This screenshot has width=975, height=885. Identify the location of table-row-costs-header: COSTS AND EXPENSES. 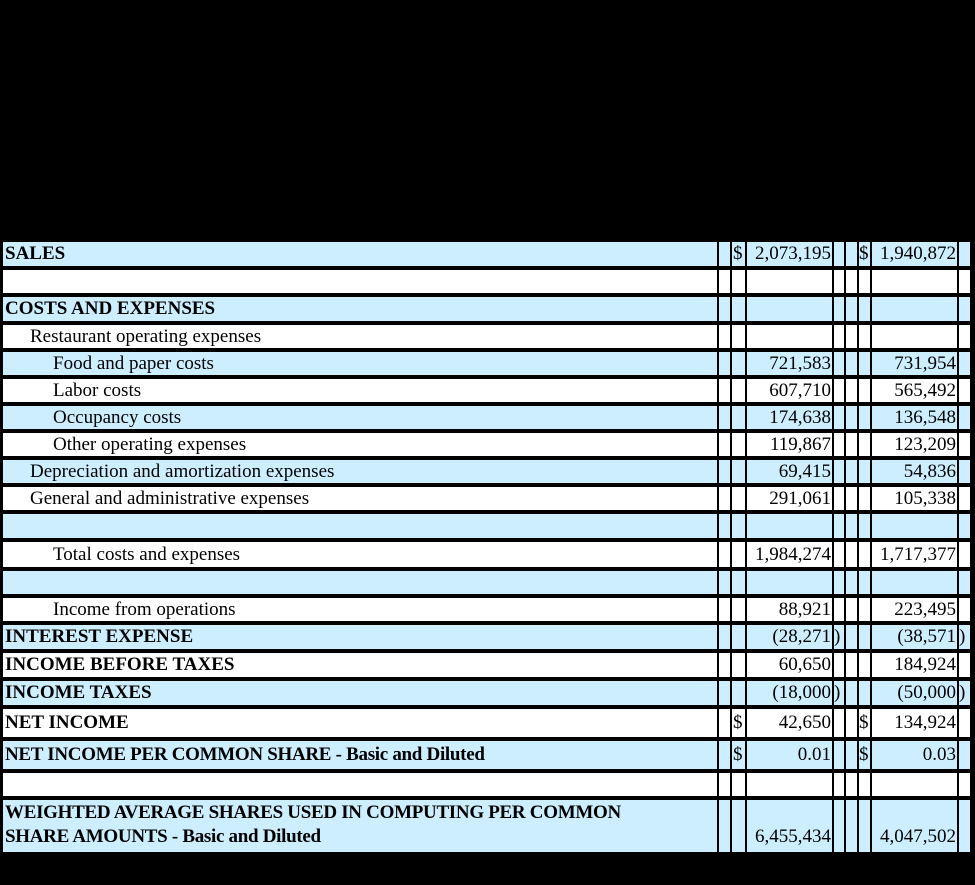
(487, 309).